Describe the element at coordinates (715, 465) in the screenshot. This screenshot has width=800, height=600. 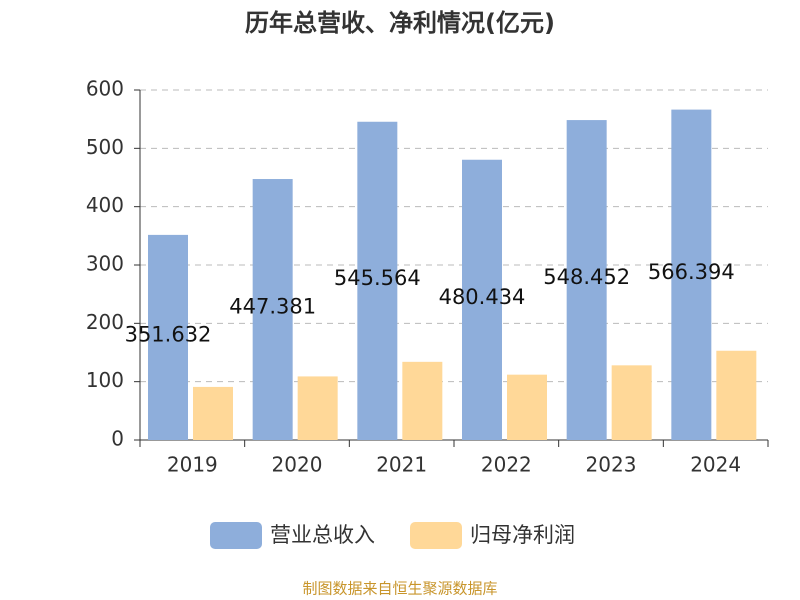
I see `x-tick-label: 2024` at that location.